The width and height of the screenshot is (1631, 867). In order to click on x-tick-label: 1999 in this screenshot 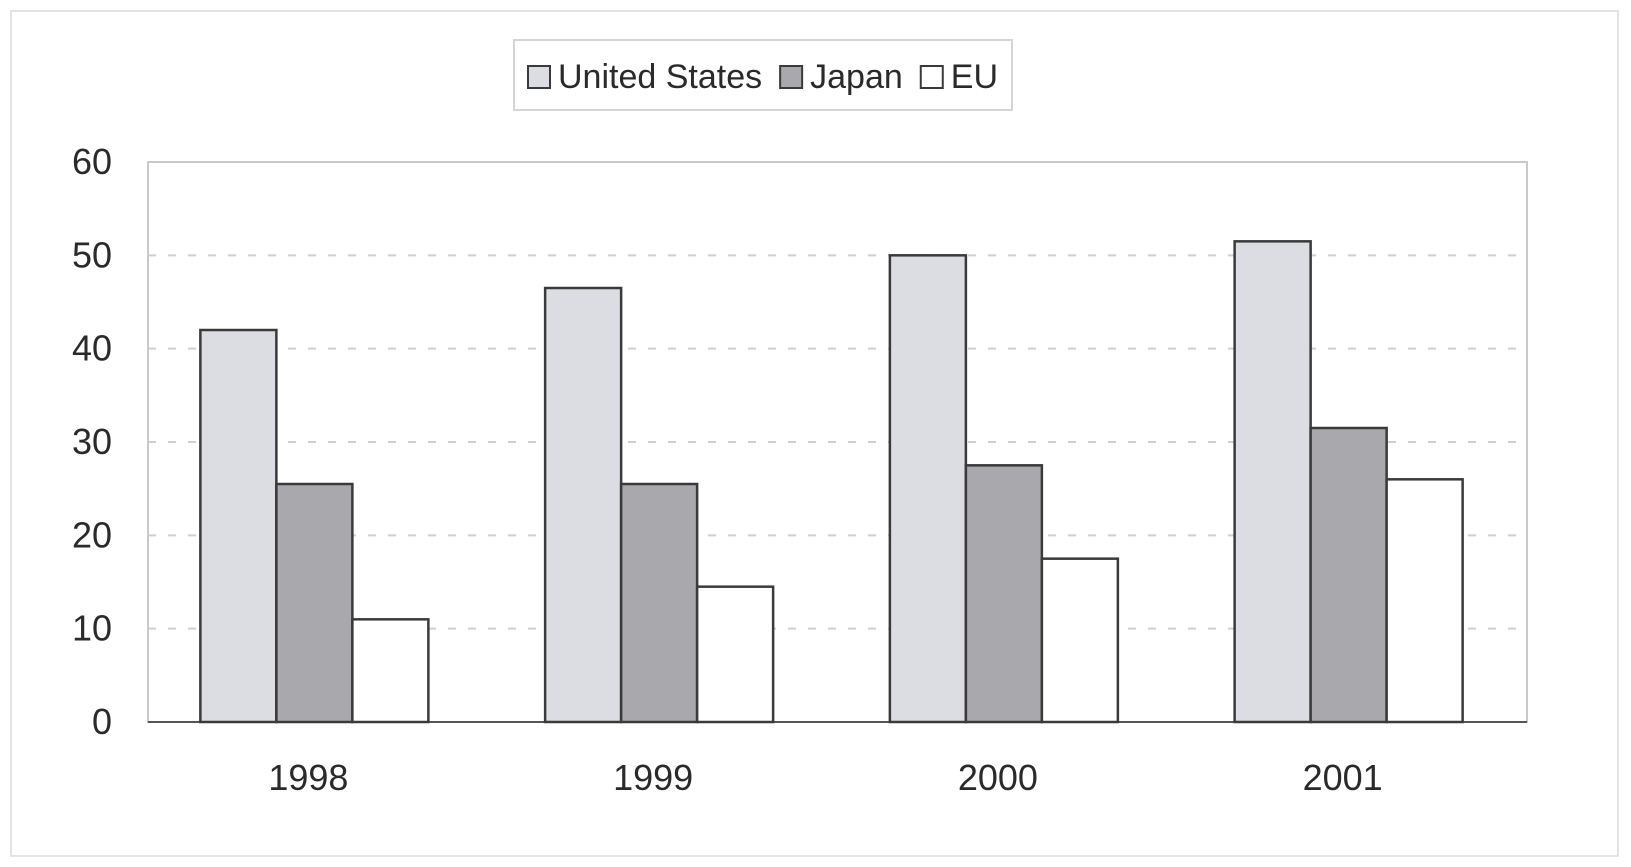, I will do `click(653, 777)`.